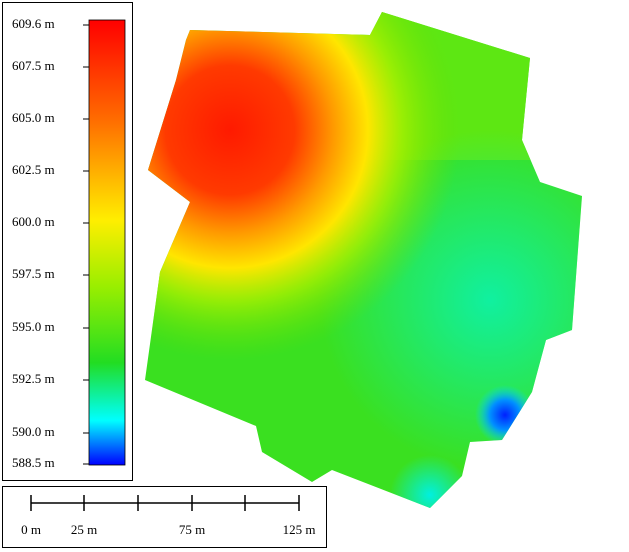  Describe the element at coordinates (192, 529) in the screenshot. I see `scale-label: 75 m` at that location.